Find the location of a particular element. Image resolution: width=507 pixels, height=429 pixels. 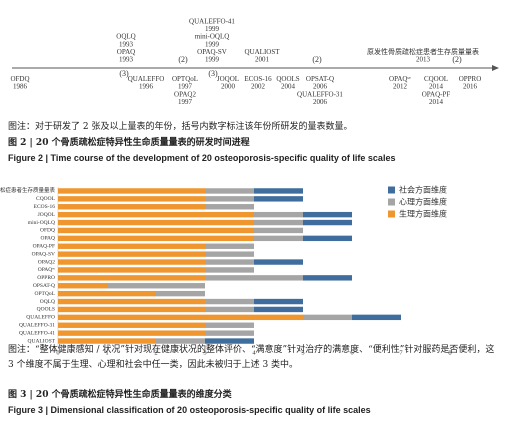

scale-name: OPAQ is located at coordinates (126, 52).